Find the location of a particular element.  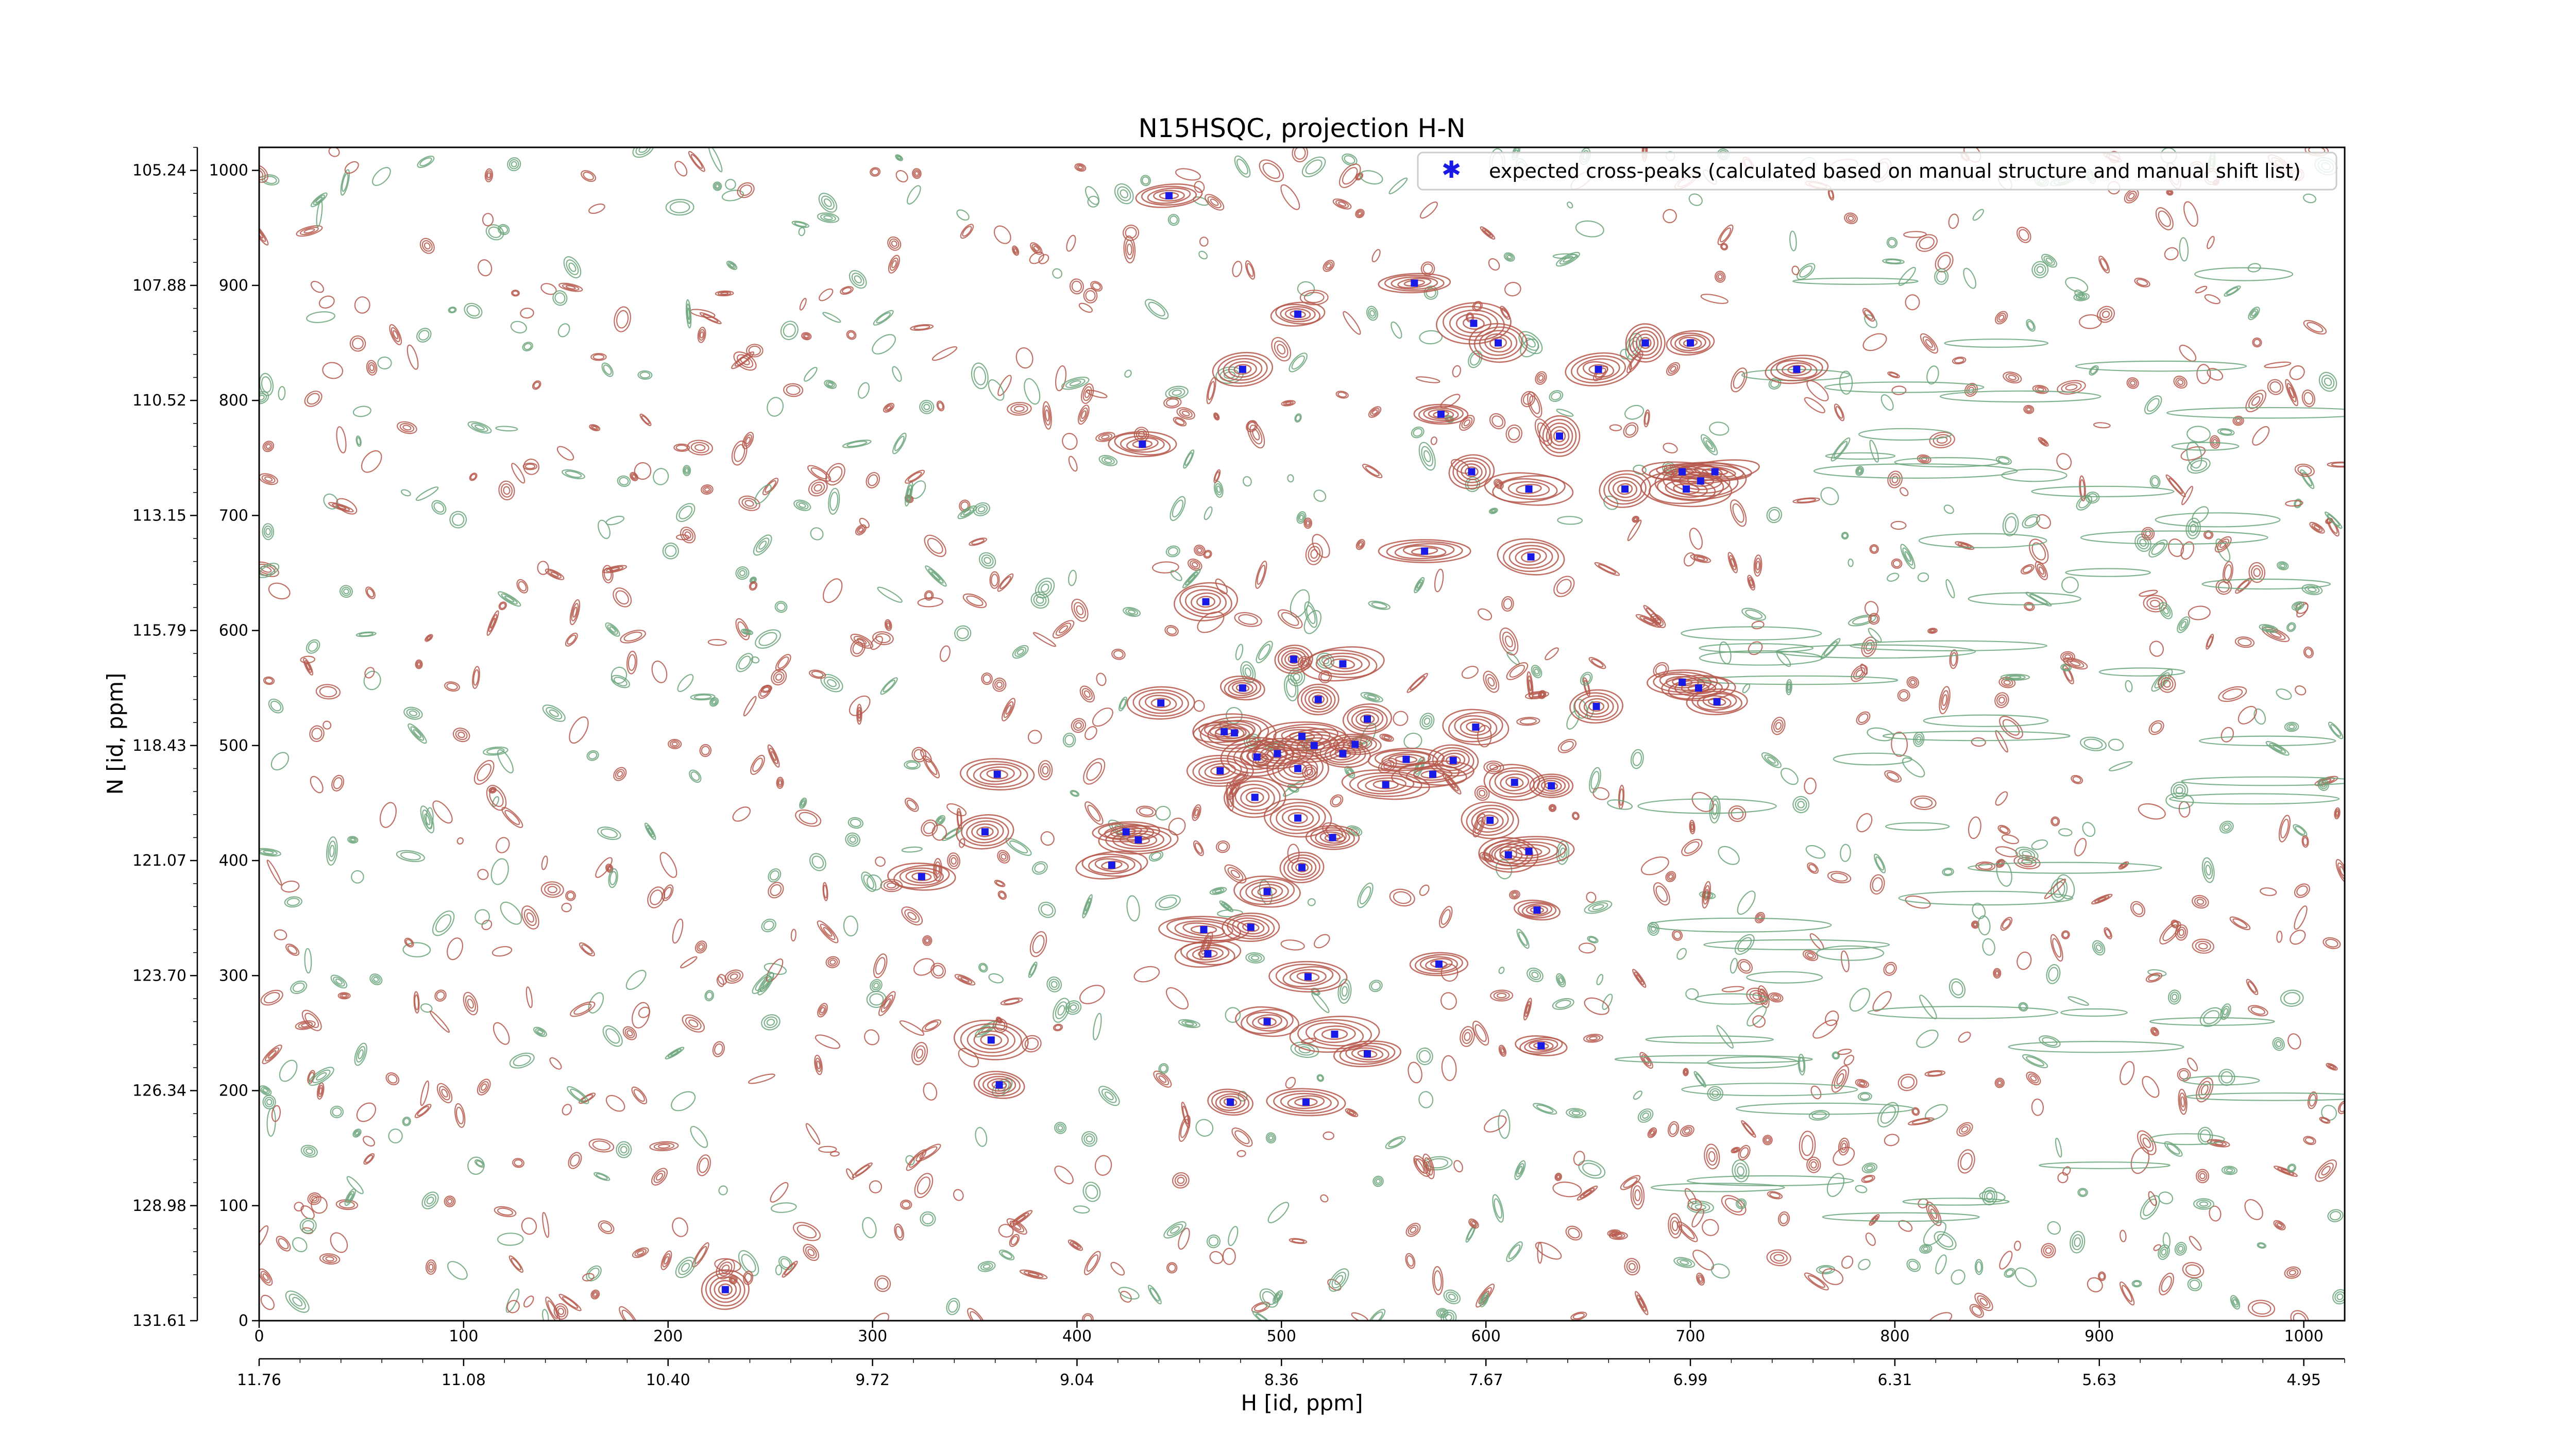

y-axis-label: N [id, ppm] is located at coordinates (115, 734).